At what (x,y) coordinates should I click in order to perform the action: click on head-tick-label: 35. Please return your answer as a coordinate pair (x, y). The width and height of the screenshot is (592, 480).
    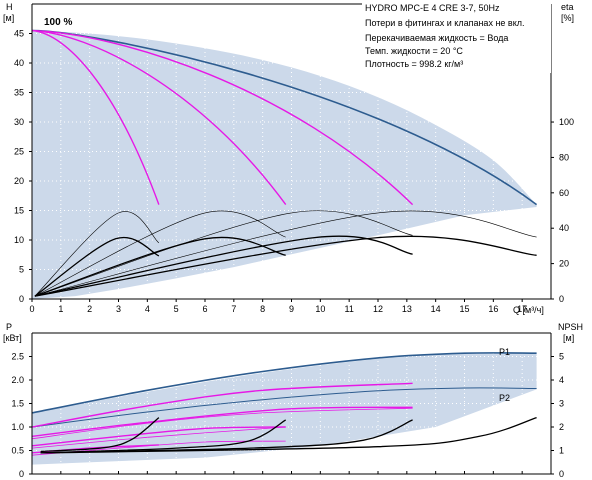
    Looking at the image, I should click on (19, 93).